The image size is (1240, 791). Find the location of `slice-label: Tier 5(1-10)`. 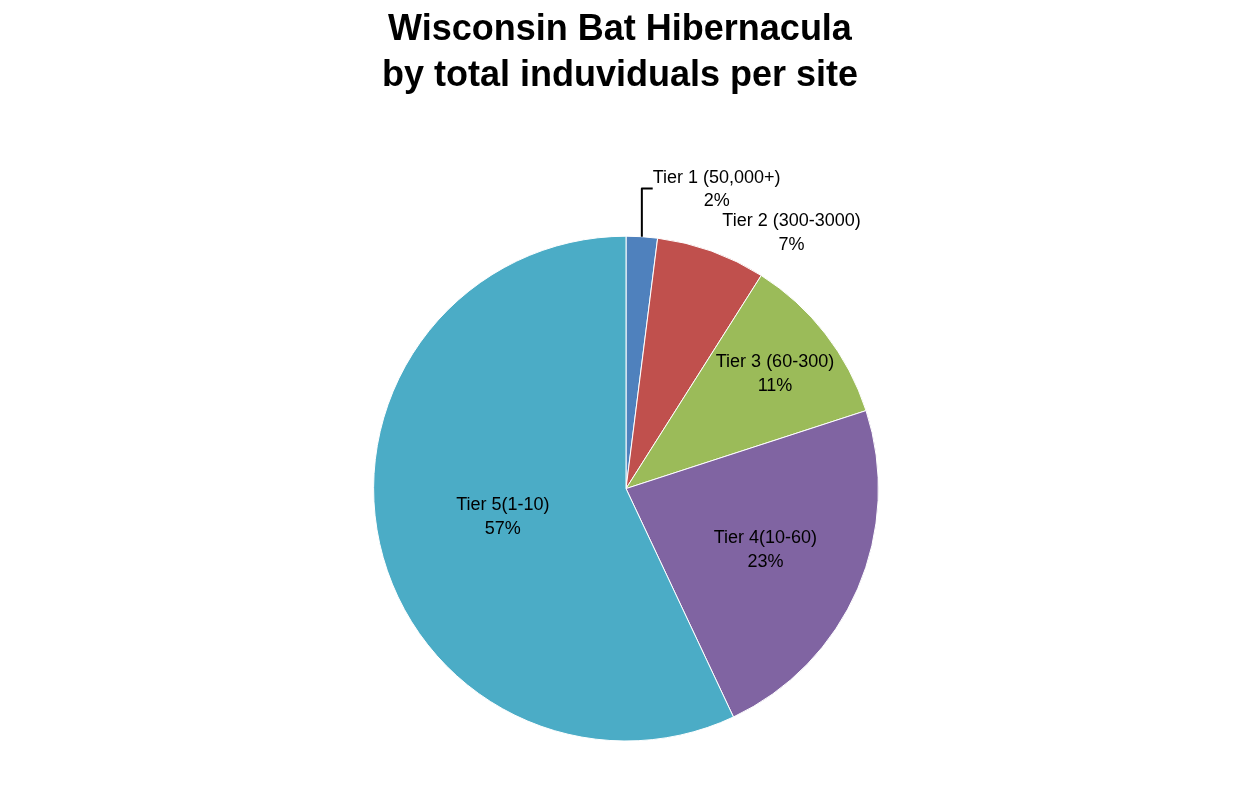

slice-label: Tier 5(1-10) is located at coordinates (503, 504).